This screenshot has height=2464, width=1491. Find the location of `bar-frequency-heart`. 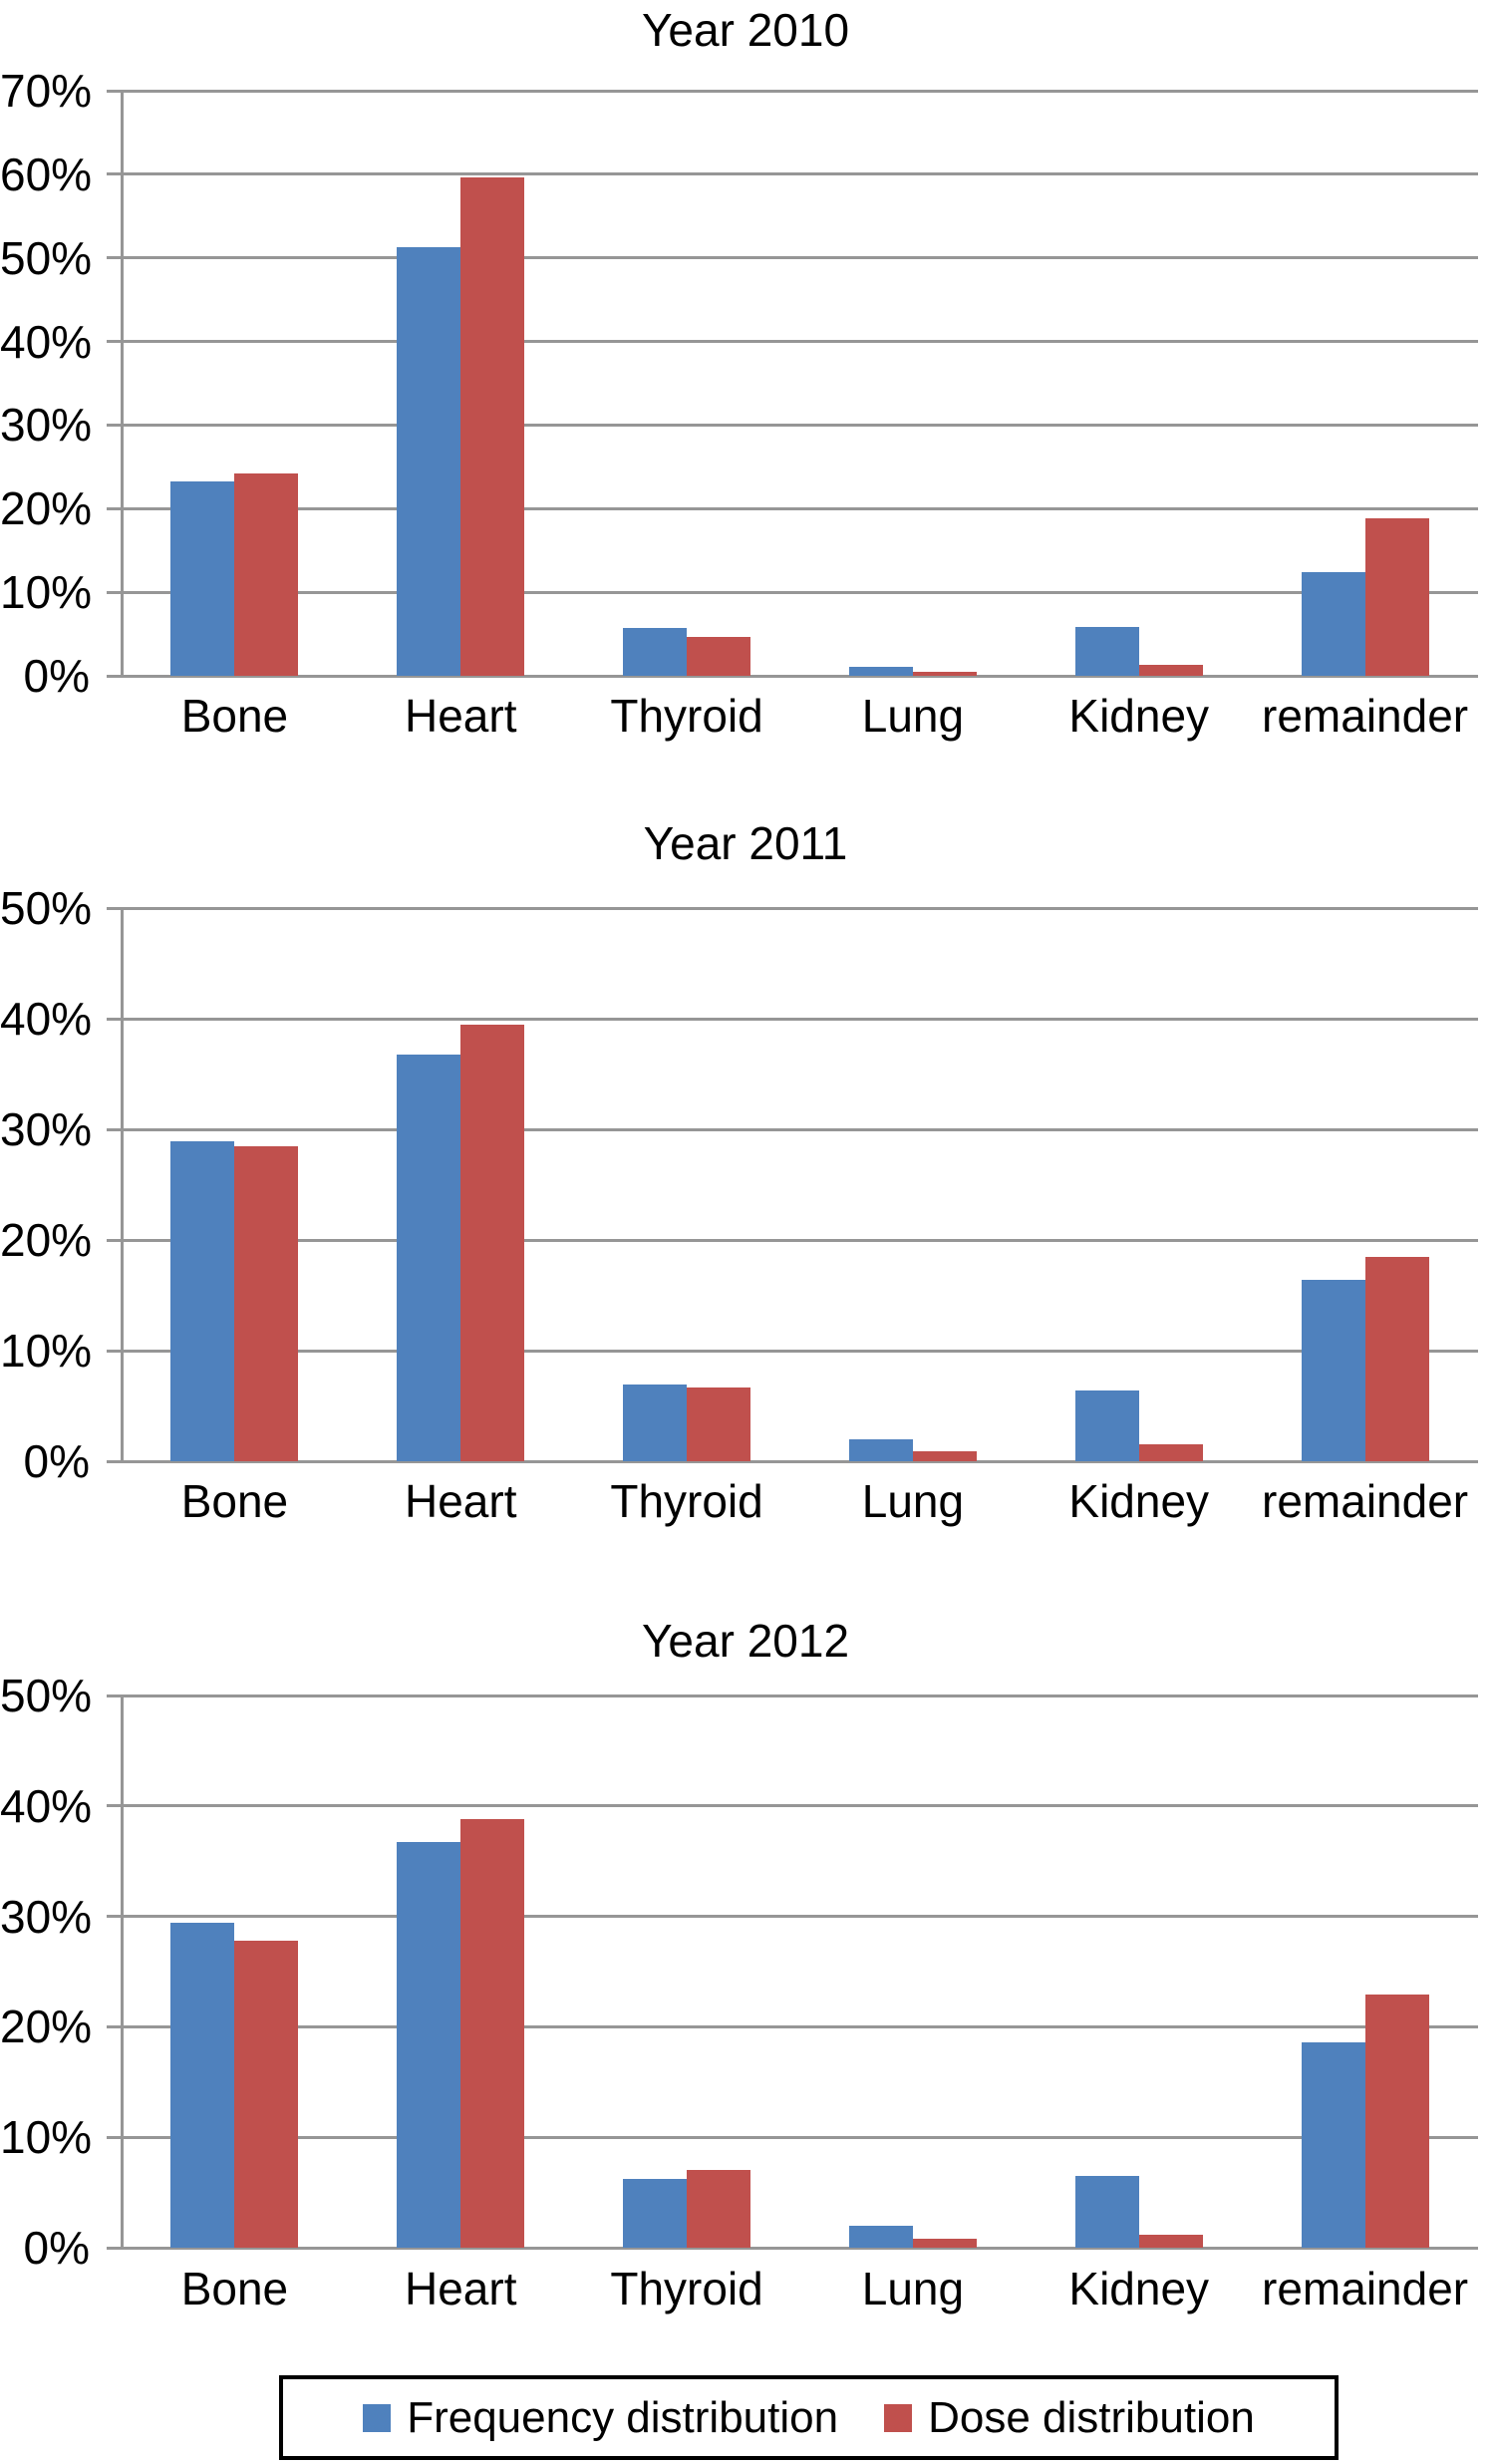

bar-frequency-heart is located at coordinates (429, 461).